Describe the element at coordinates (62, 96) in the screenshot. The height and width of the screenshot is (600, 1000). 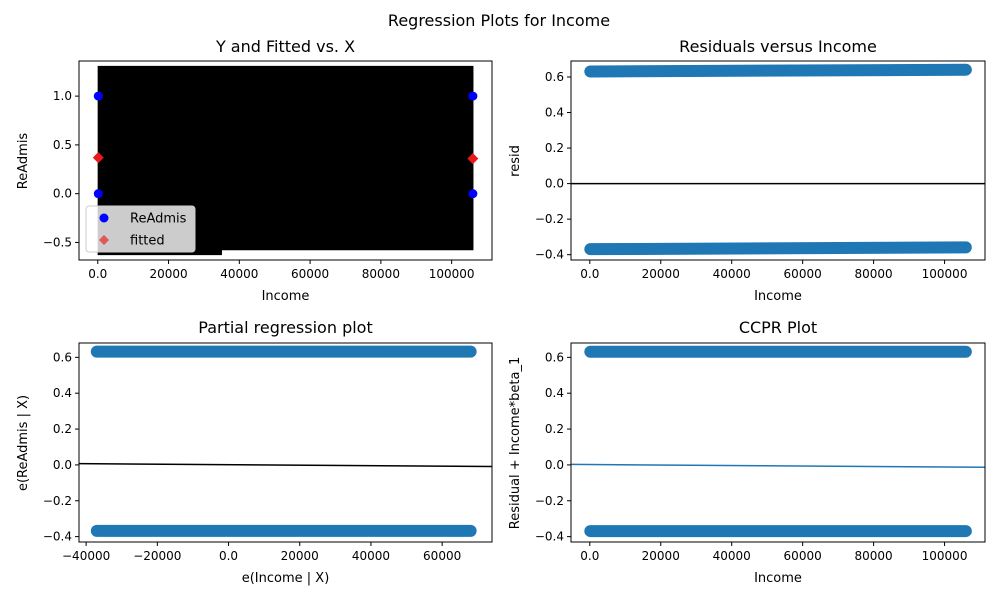
I see `y-tick-label: 1.0` at that location.